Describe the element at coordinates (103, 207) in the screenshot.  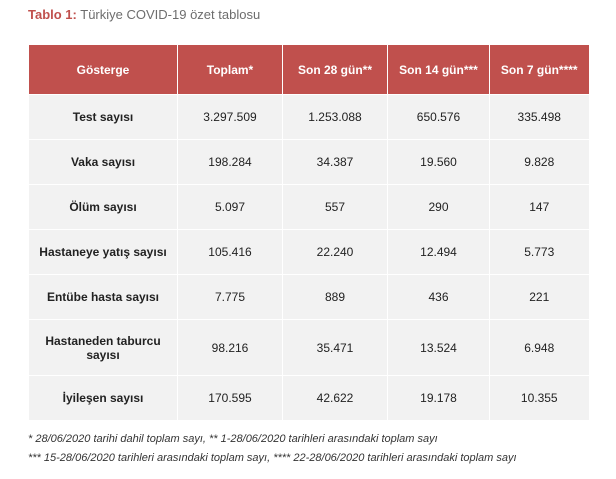
I see `row-label: Ölüm sayısı` at that location.